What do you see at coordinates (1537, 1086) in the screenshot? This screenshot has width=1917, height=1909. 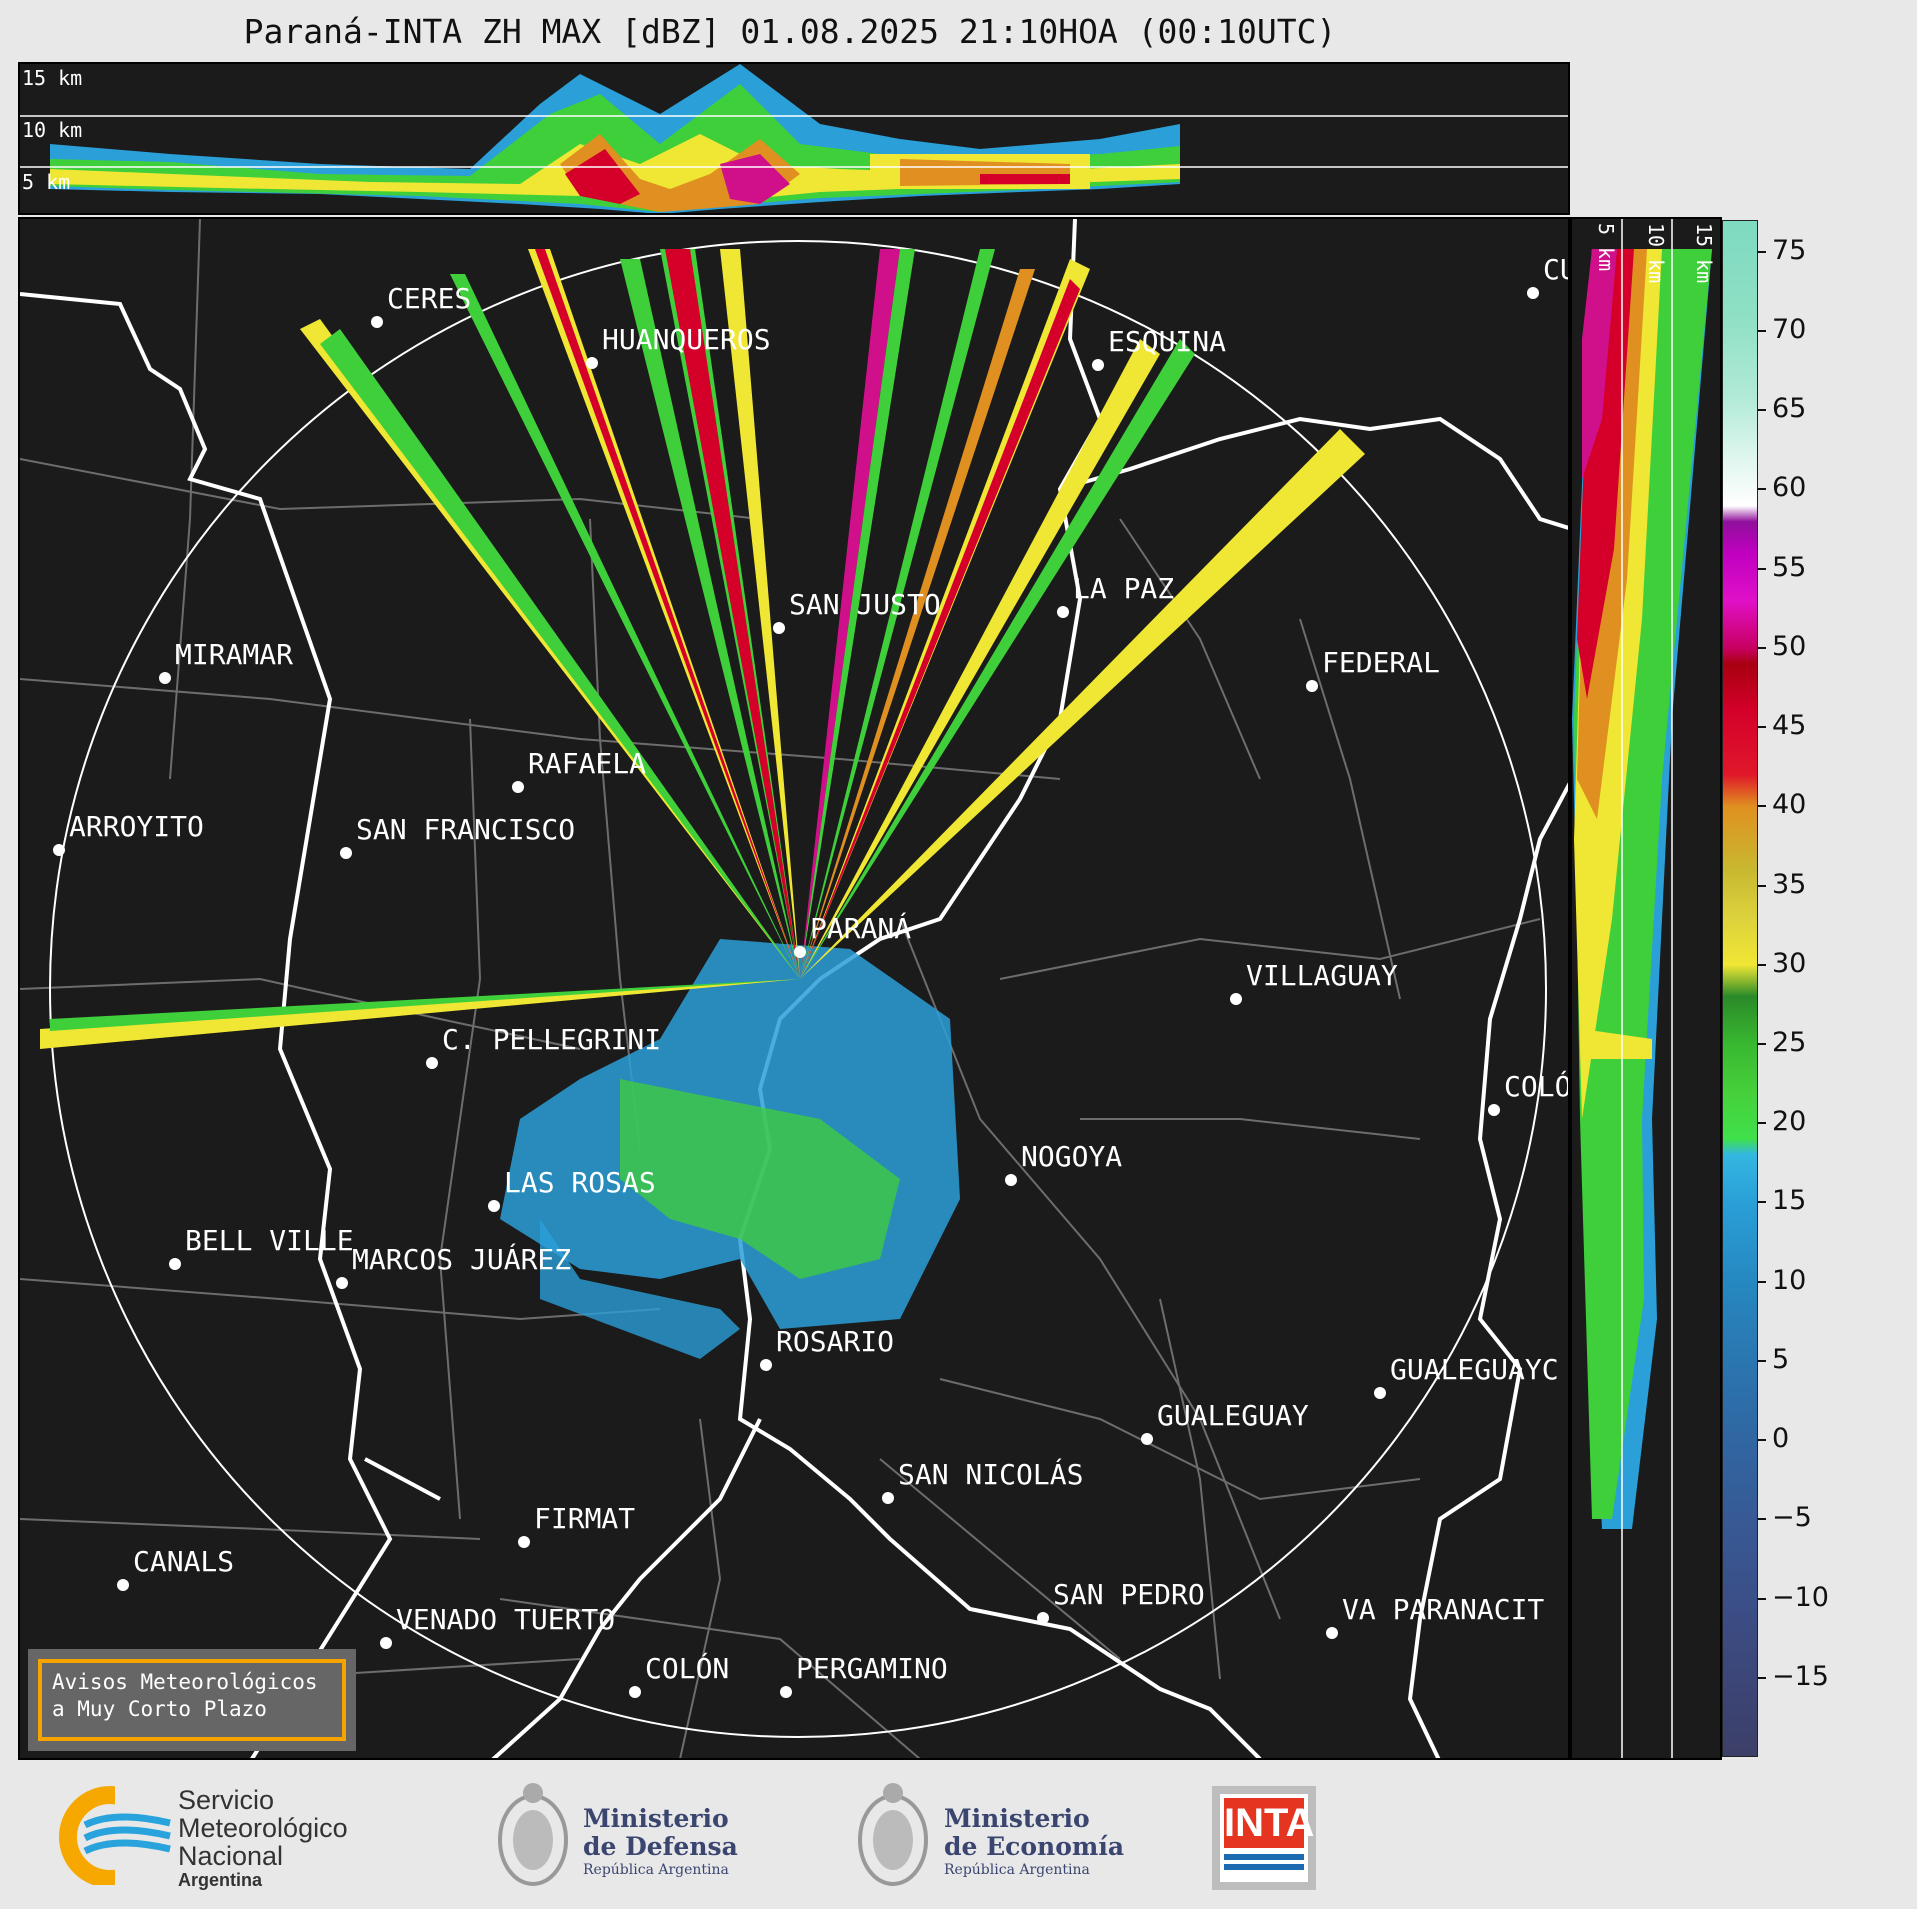 I see `city-label: COLÓ` at bounding box center [1537, 1086].